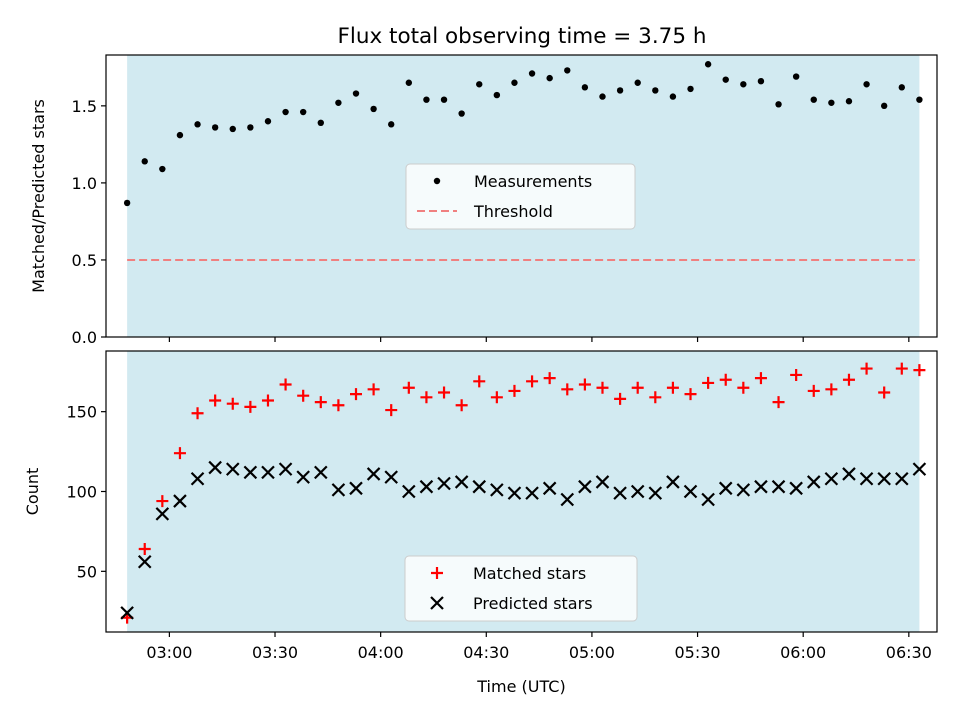 This screenshot has height=720, width=960. Describe the element at coordinates (81, 492) in the screenshot. I see `y-tick-label: 100` at that location.